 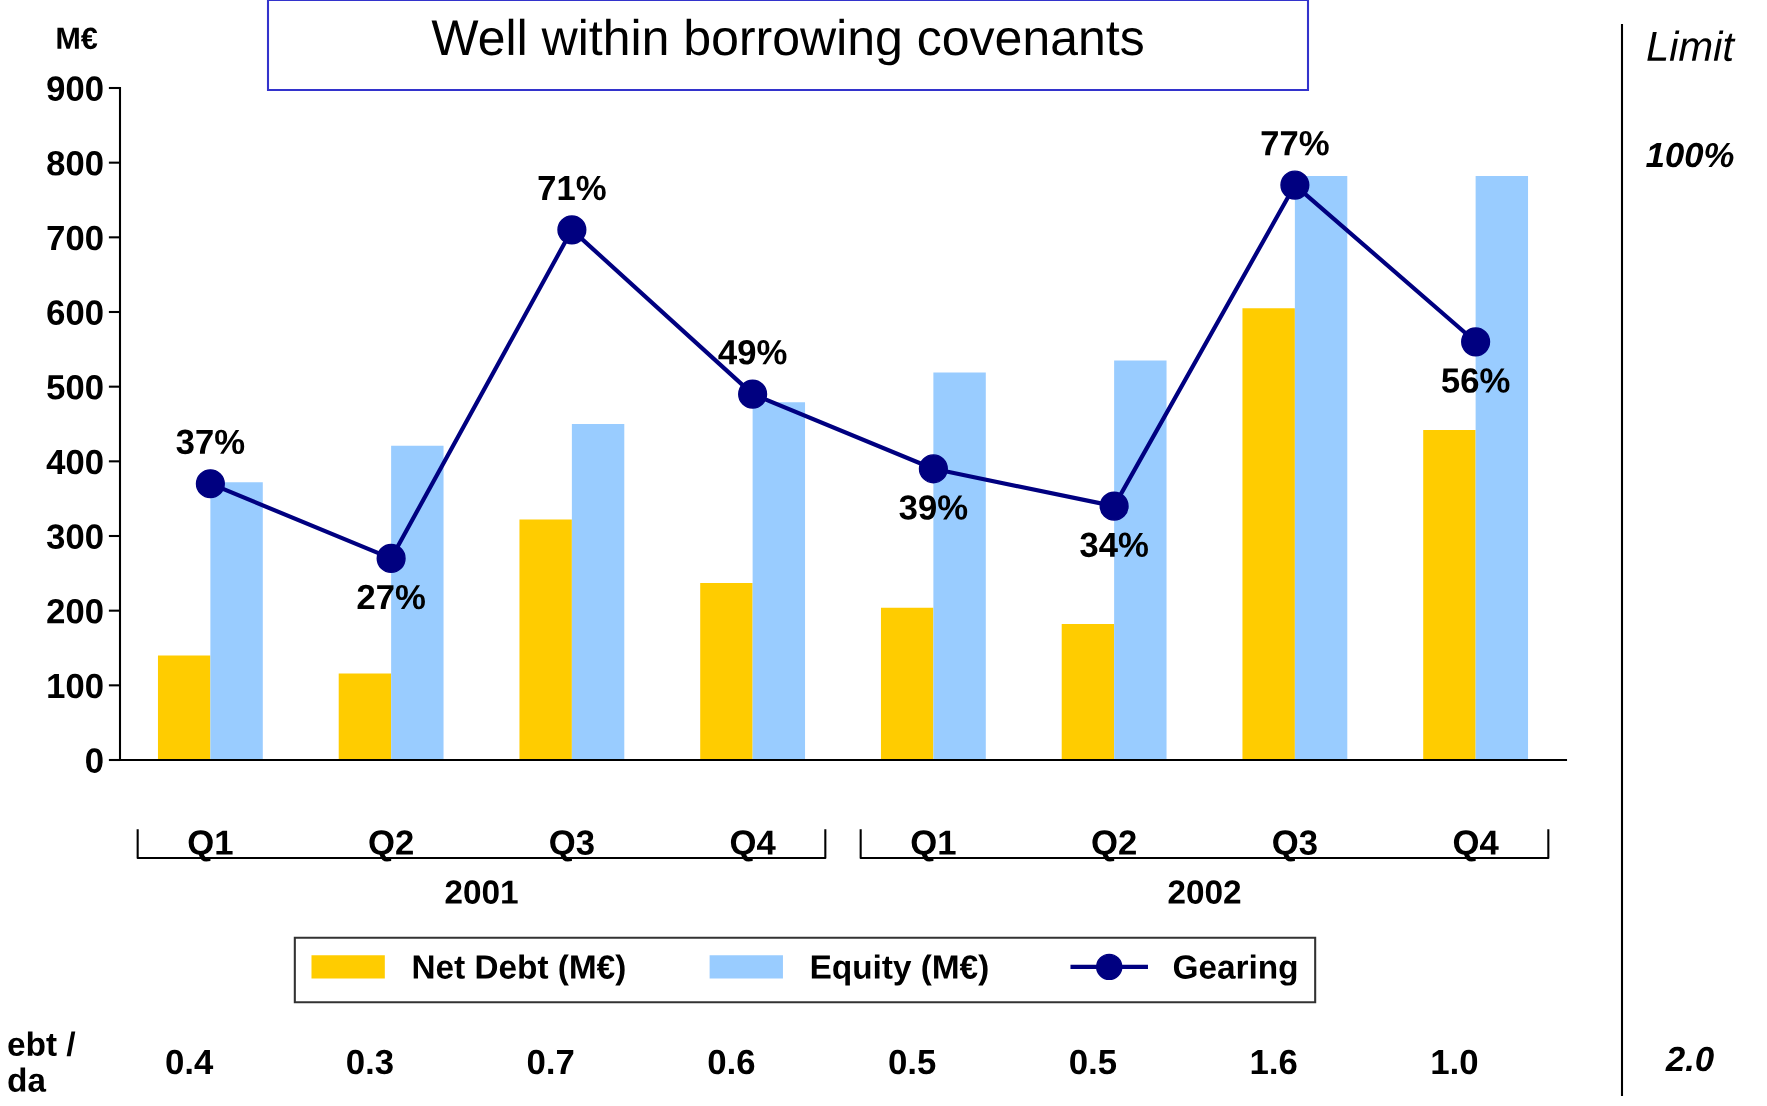 What do you see at coordinates (74, 536) in the screenshot?
I see `y-tick-label: 300` at bounding box center [74, 536].